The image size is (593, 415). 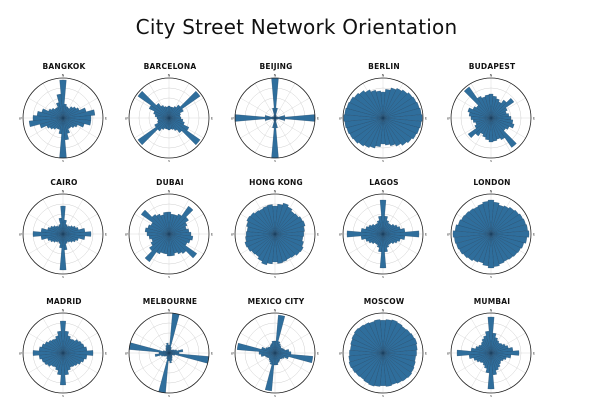 I want to click on city-panel: BARCELONA N S E W, so click(x=170, y=118).